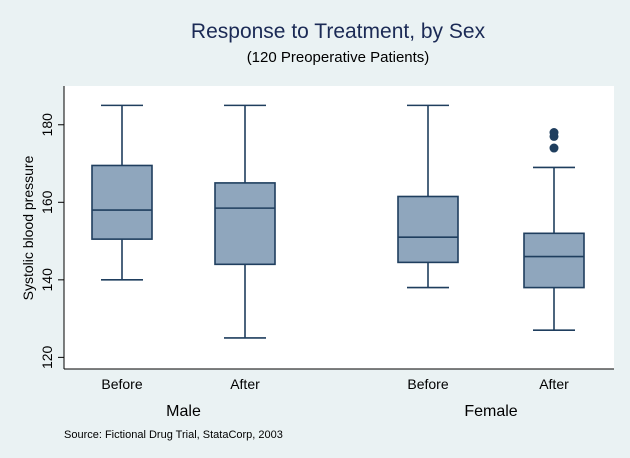  Describe the element at coordinates (490, 411) in the screenshot. I see `group-label: Female` at that location.